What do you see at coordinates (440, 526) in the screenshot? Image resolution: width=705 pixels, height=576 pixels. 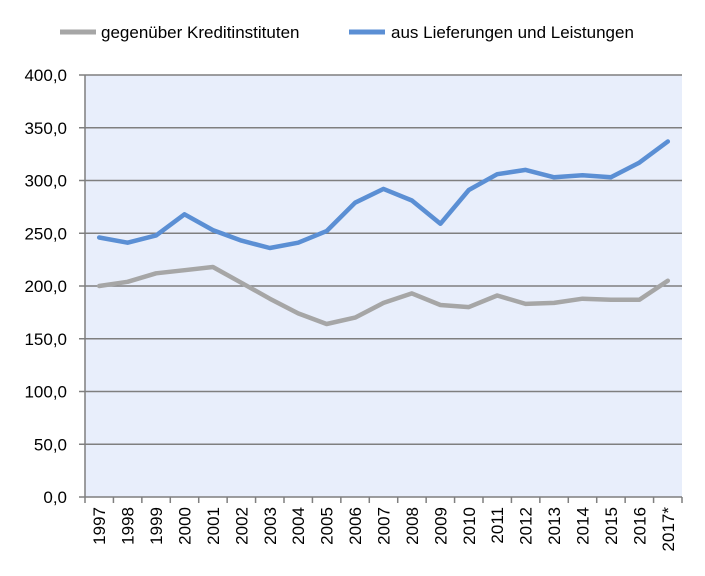 I see `x-tick-label: 2009` at bounding box center [440, 526].